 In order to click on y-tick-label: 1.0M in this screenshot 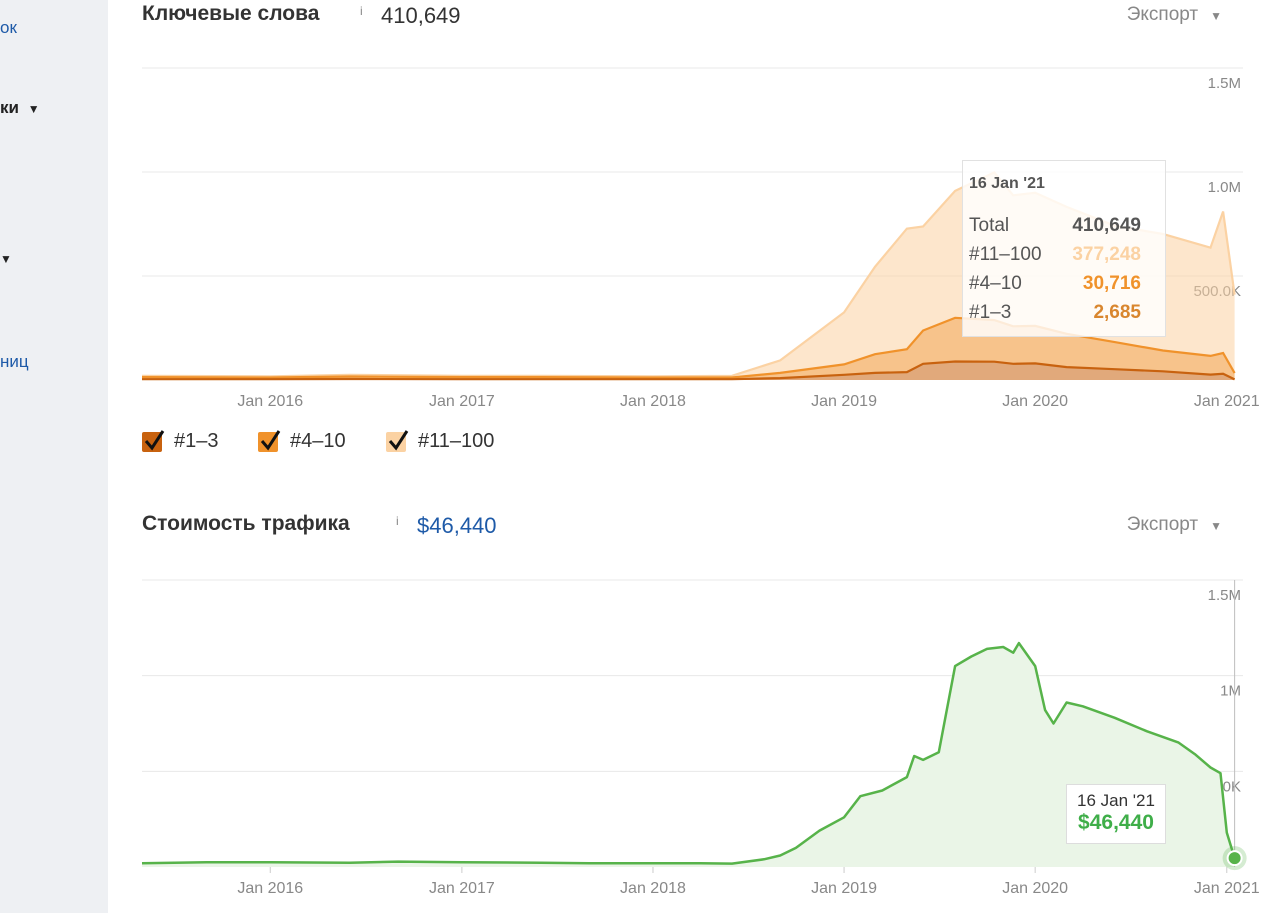, I will do `click(1224, 187)`.